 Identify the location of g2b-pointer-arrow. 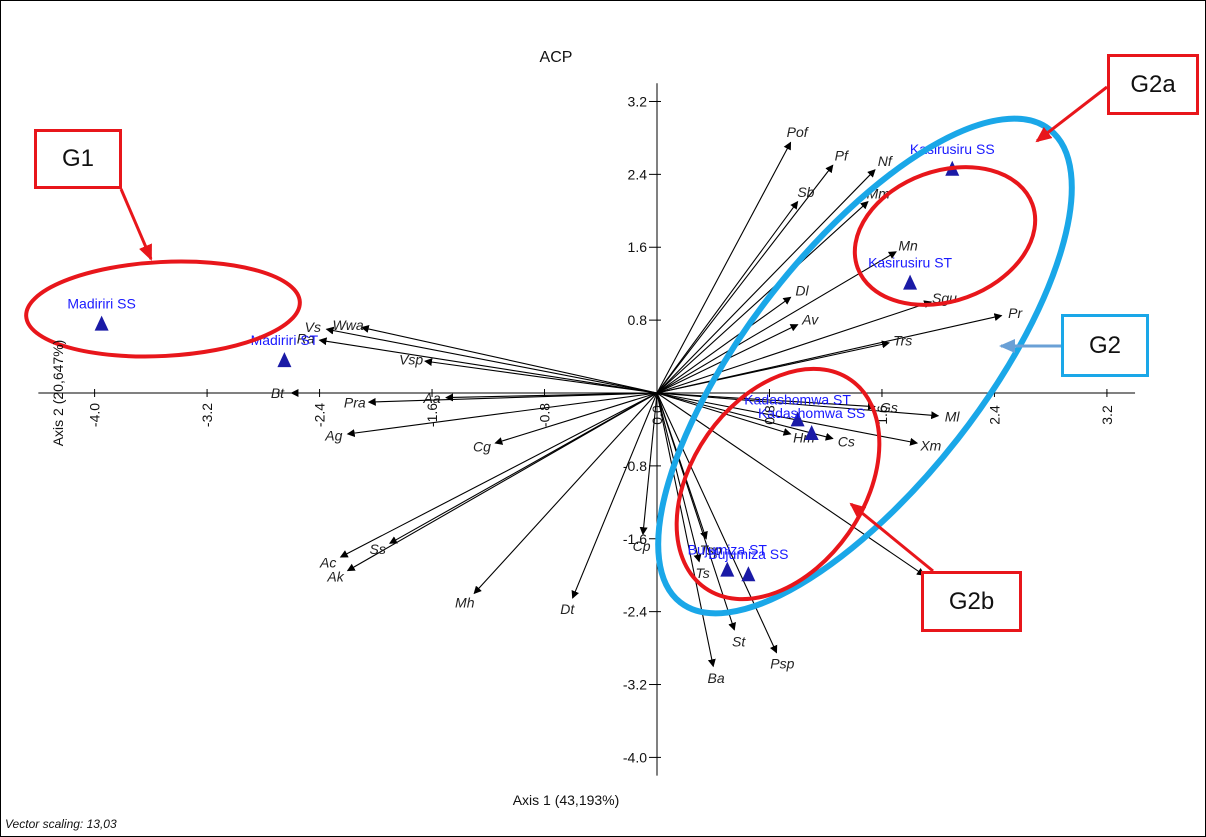
(891, 537).